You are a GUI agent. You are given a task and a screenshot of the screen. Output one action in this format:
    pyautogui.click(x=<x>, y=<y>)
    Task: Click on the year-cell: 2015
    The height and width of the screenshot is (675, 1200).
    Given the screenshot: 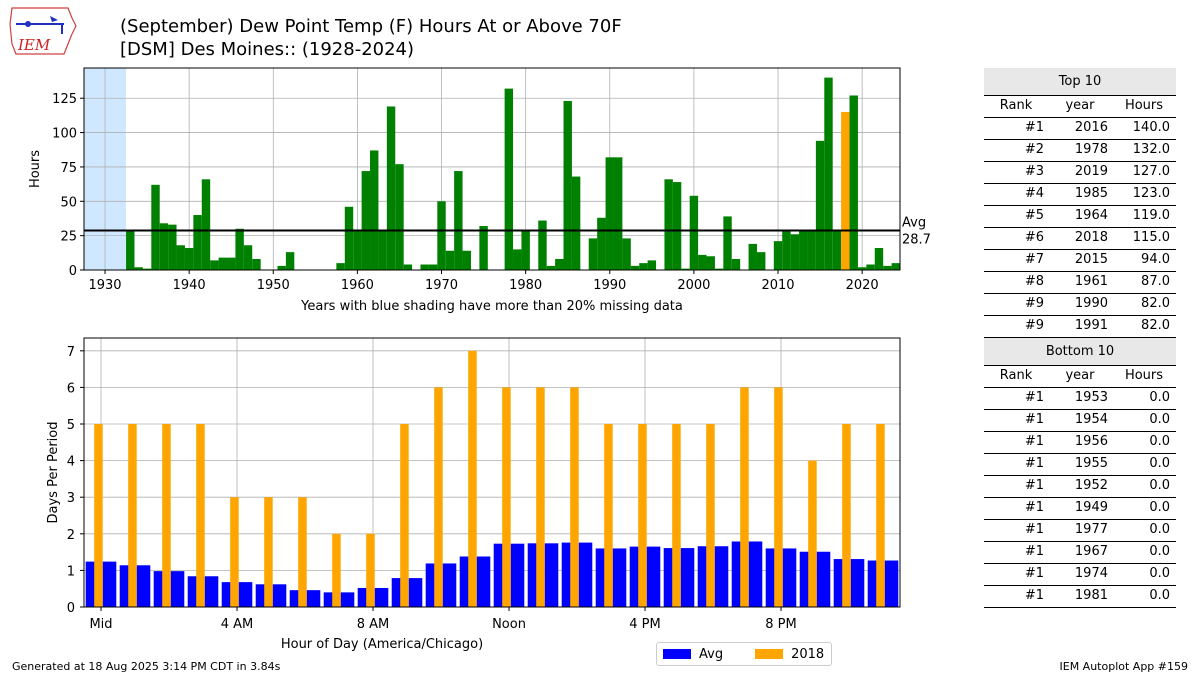 What is the action you would take?
    pyautogui.click(x=1091, y=259)
    